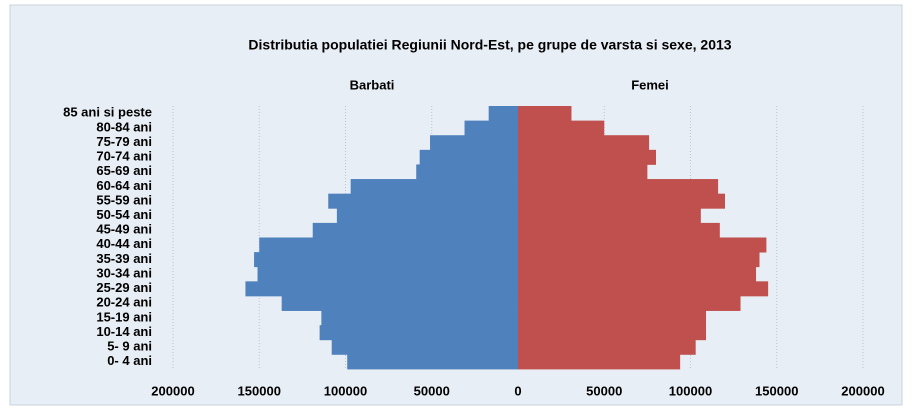 This screenshot has width=912, height=419. What do you see at coordinates (517, 390) in the screenshot?
I see `x-tick-label: 0` at bounding box center [517, 390].